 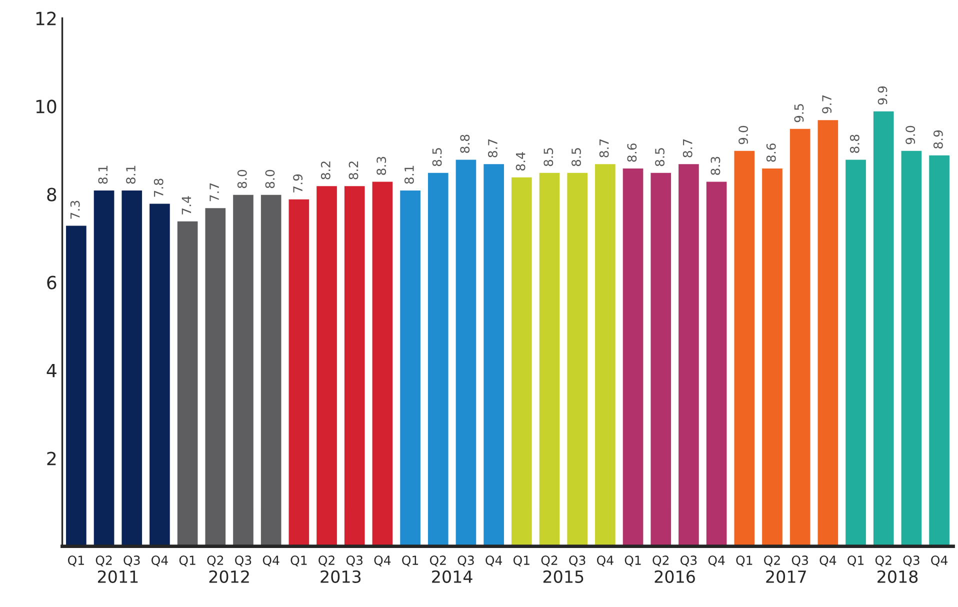 I want to click on y-tick-label: 2, so click(x=51, y=459).